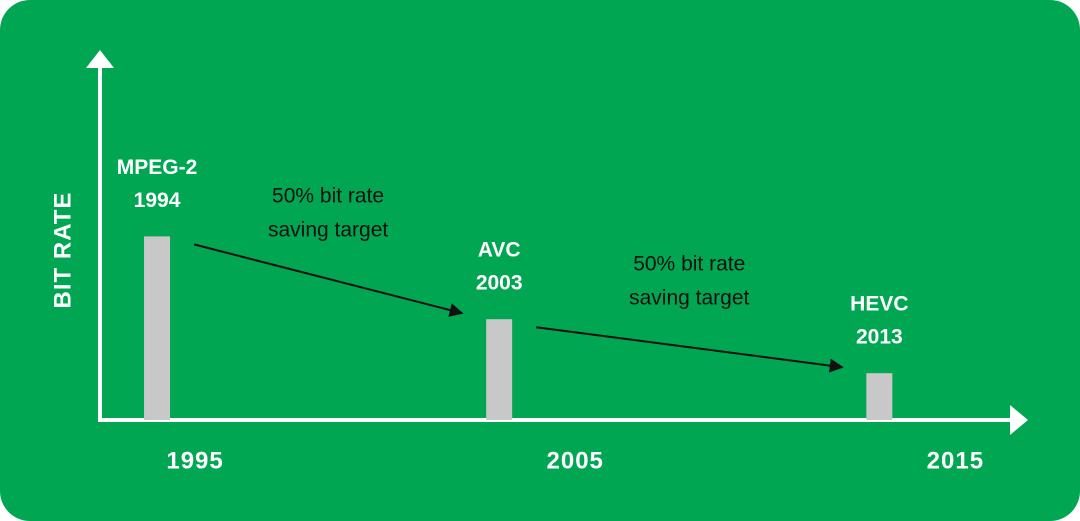  What do you see at coordinates (157, 167) in the screenshot?
I see `bar-name: MPEG-2` at bounding box center [157, 167].